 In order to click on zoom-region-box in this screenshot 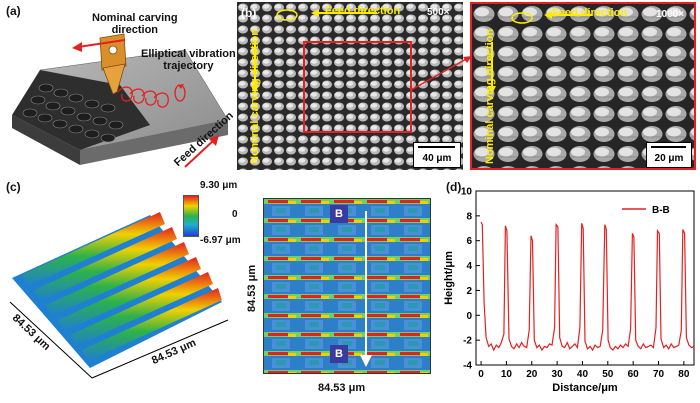, I will do `click(357, 87)`.